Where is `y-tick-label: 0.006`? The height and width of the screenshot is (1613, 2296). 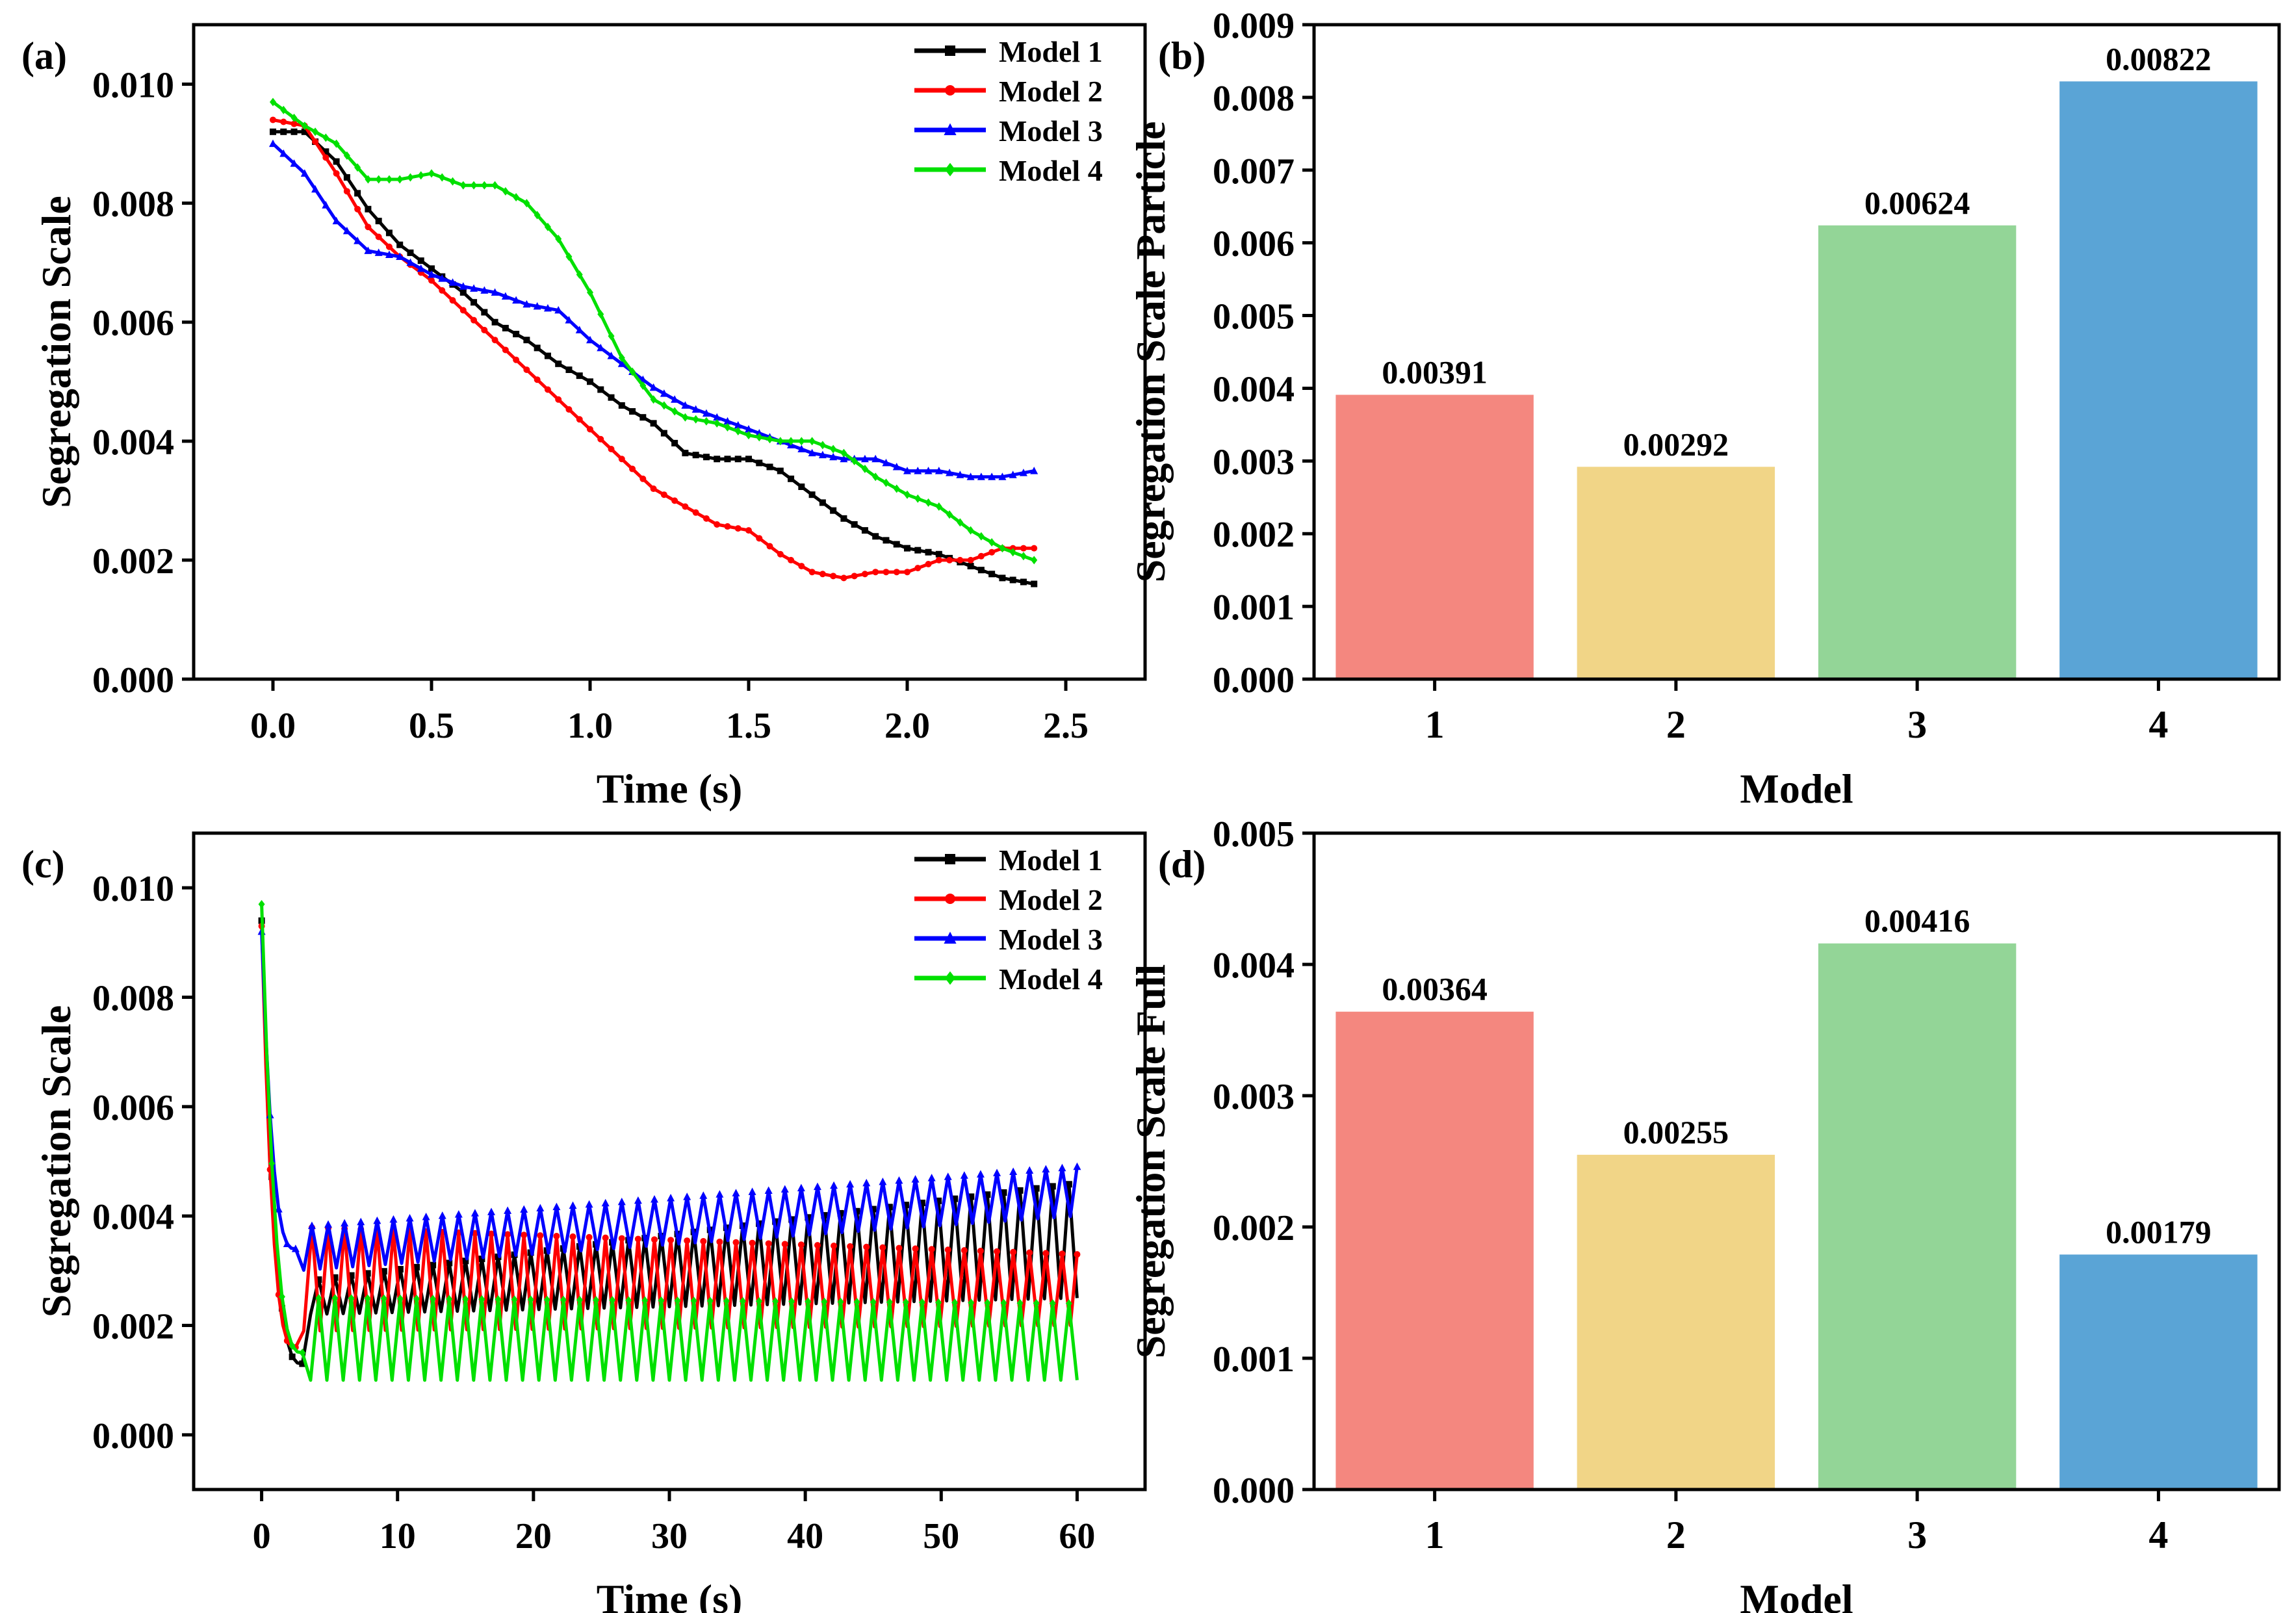 y-tick-label: 0.006 is located at coordinates (133, 324).